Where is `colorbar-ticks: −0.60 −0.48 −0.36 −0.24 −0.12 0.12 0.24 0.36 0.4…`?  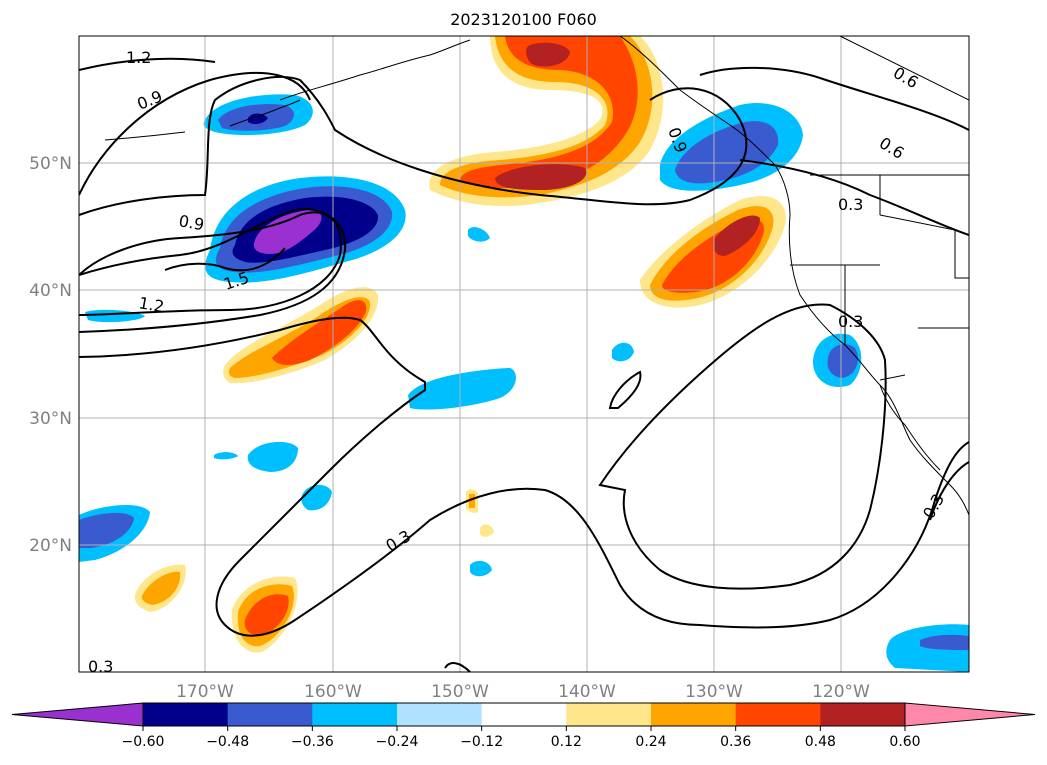
colorbar-ticks: −0.60 −0.48 −0.36 −0.24 −0.12 0.12 0.24 0.36 0.4… is located at coordinates (521, 738).